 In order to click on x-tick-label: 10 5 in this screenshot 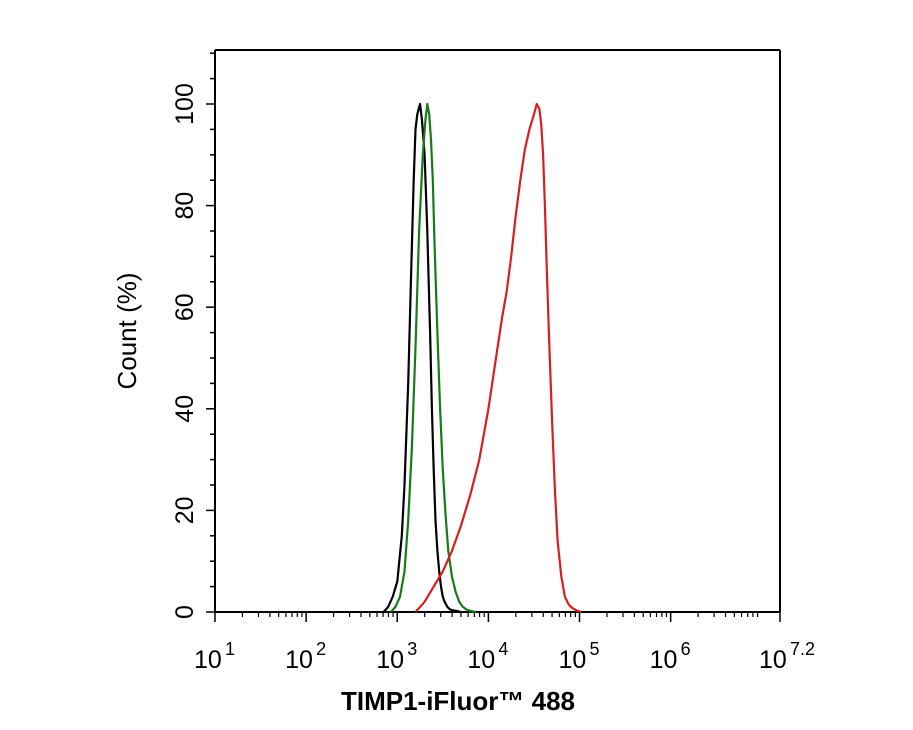, I will do `click(579, 656)`.